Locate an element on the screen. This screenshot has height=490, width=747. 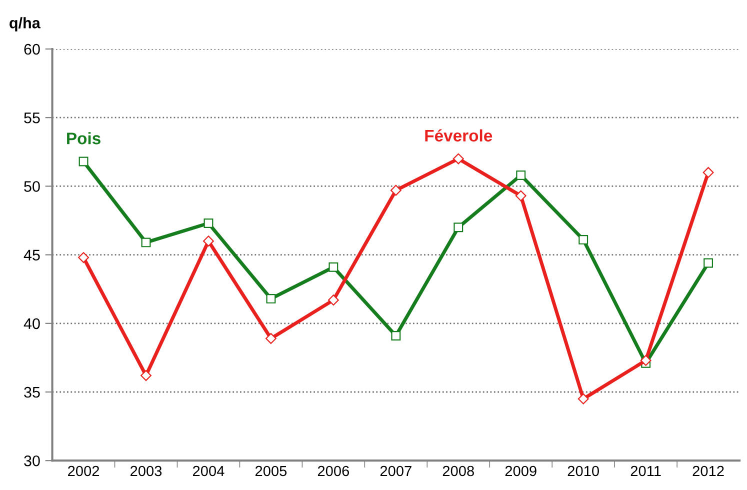
series-label: Pois is located at coordinates (83, 138).